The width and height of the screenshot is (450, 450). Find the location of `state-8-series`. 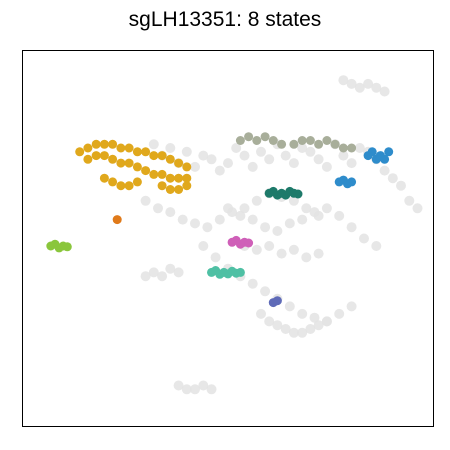

state-8-series is located at coordinates (240, 242).